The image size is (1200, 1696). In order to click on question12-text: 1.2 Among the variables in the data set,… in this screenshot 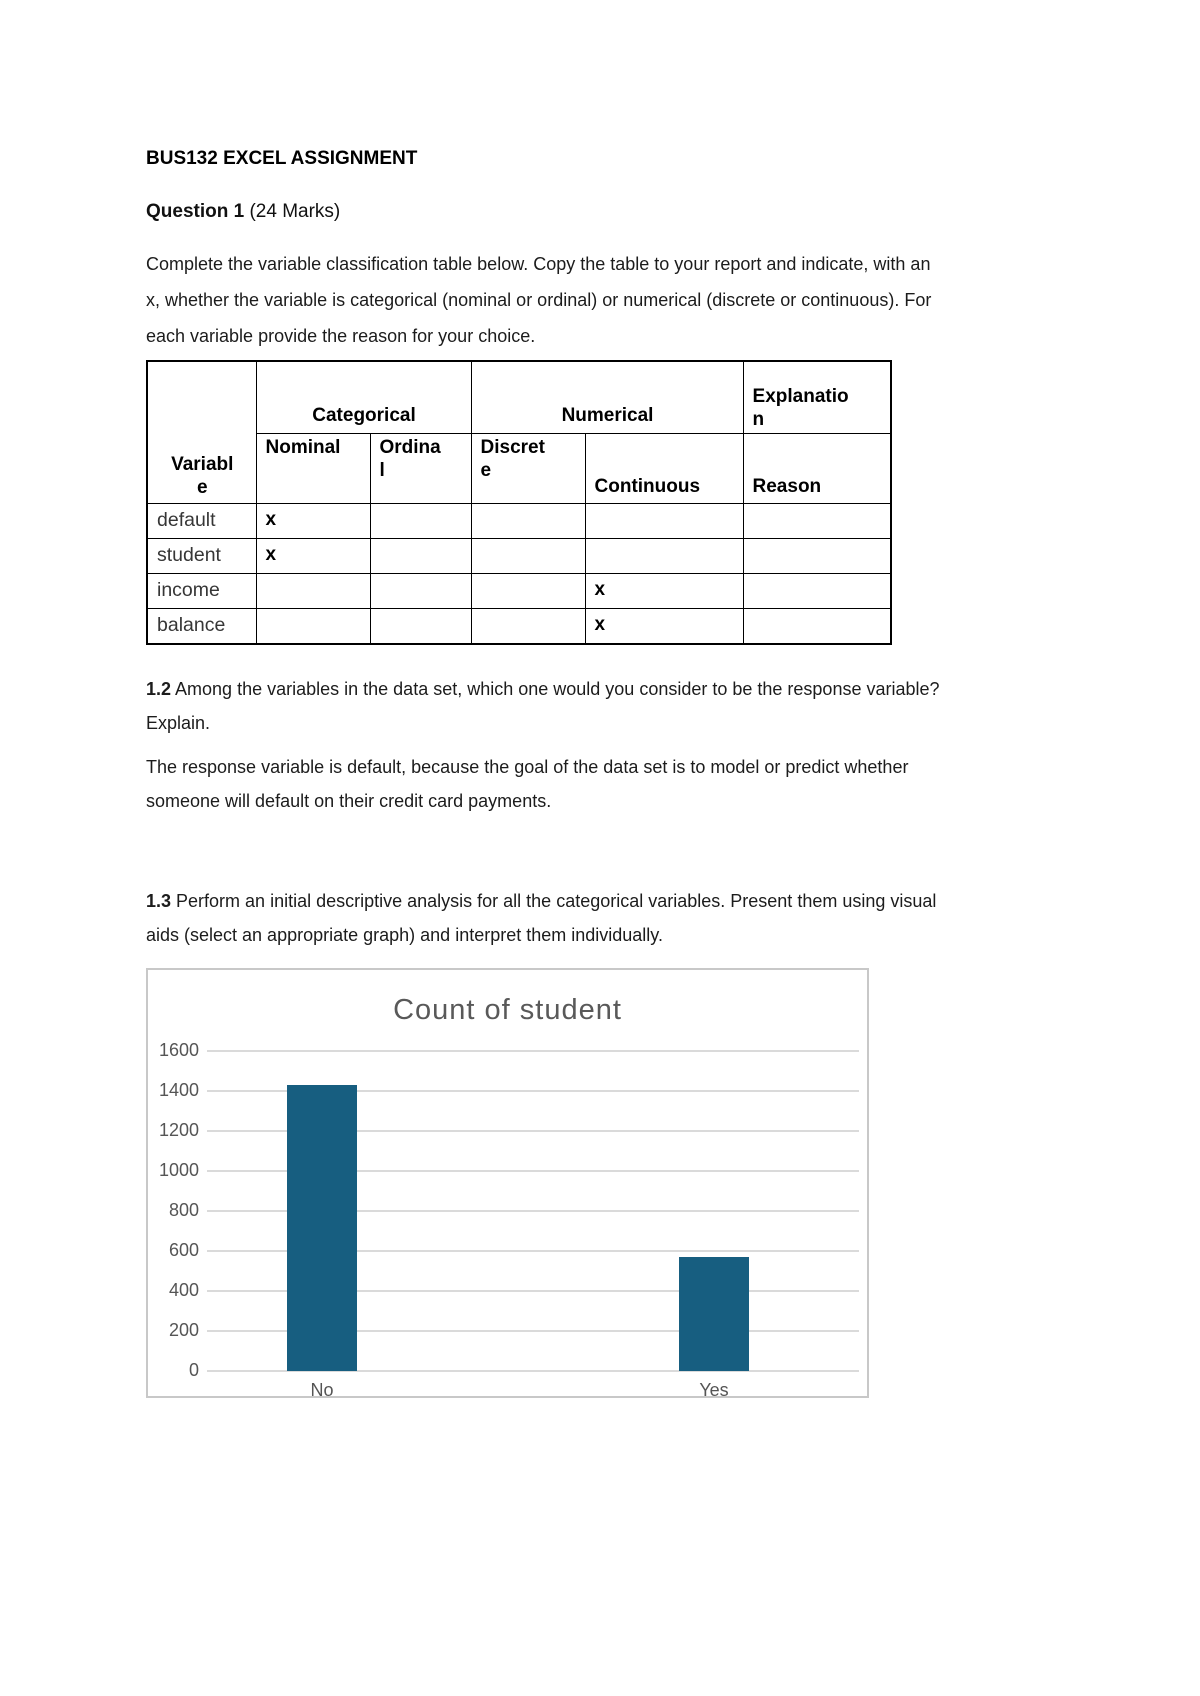, I will do `click(543, 706)`.